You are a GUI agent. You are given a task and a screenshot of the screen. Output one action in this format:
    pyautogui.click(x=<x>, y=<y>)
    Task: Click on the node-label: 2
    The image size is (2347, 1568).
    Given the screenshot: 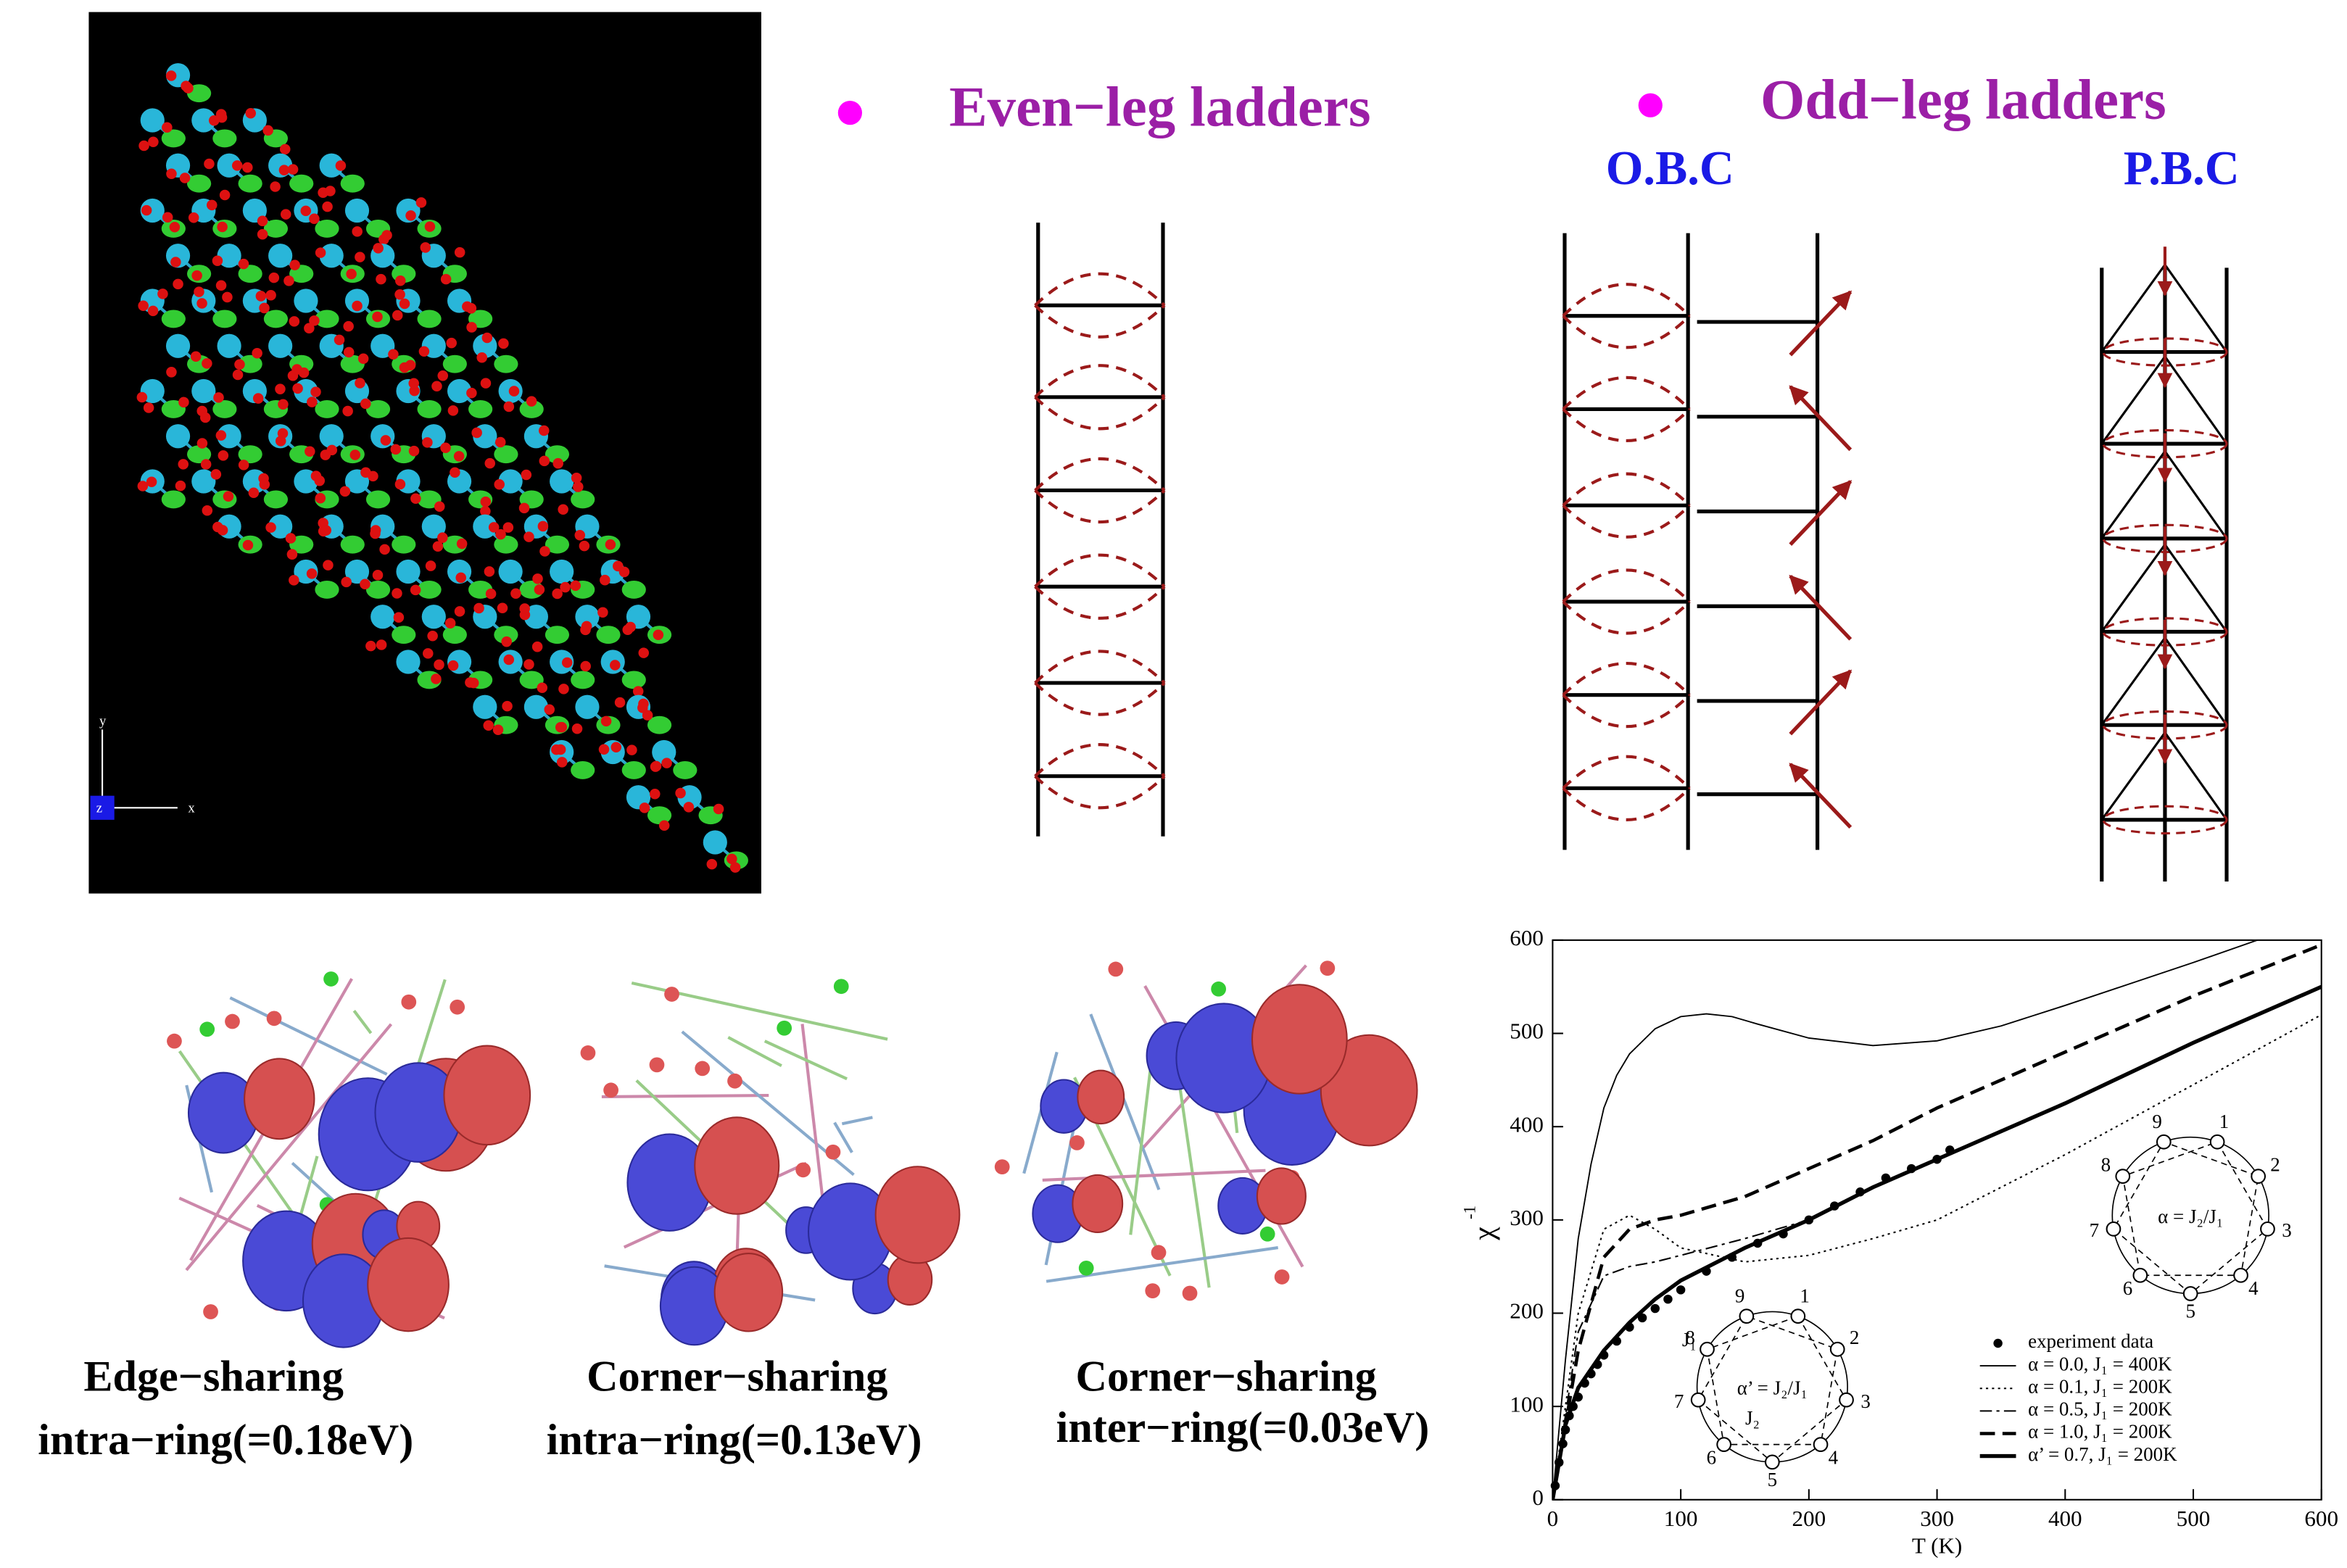 What is the action you would take?
    pyautogui.click(x=2275, y=1164)
    